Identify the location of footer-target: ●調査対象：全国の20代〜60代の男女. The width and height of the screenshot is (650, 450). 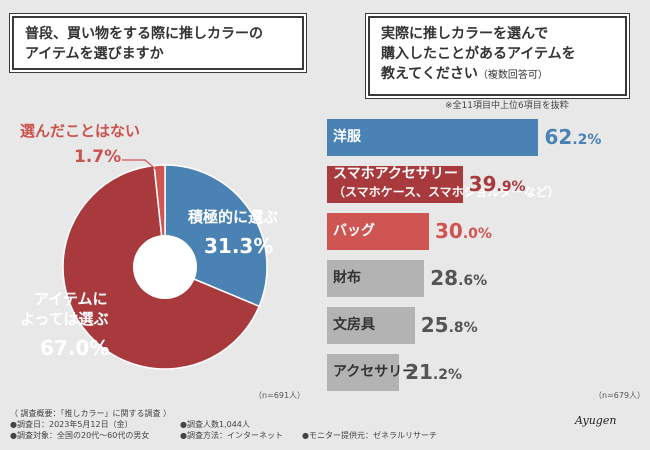
(80, 435).